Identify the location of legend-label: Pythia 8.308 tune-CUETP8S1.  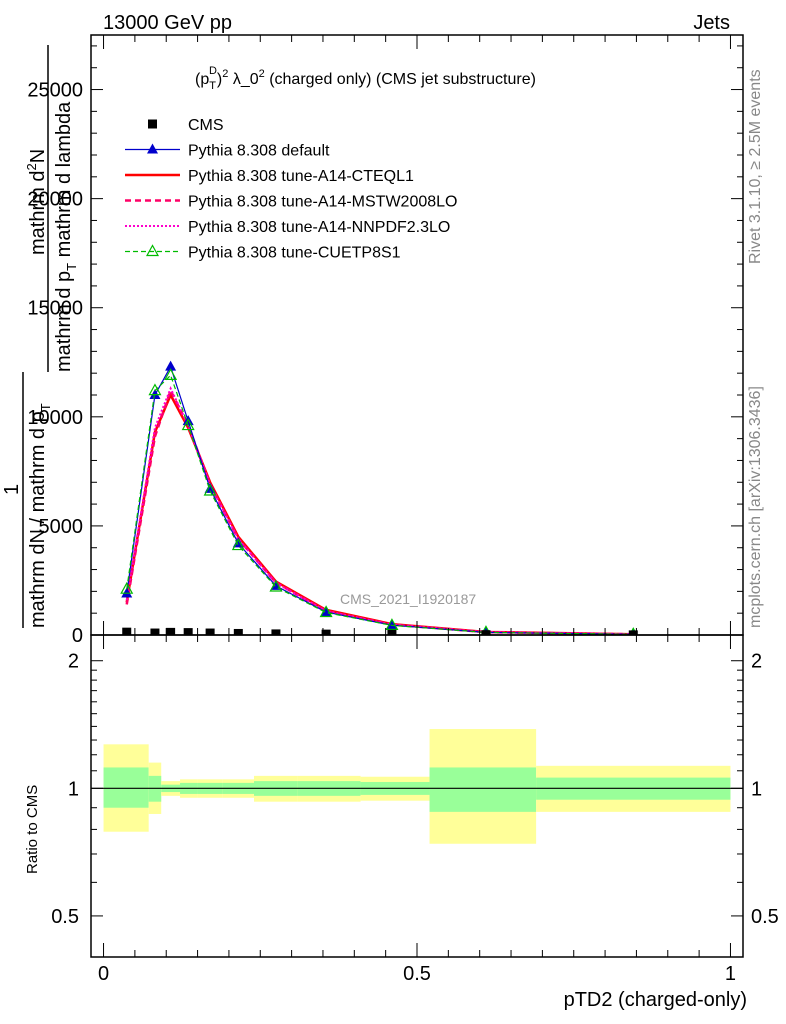
(294, 253).